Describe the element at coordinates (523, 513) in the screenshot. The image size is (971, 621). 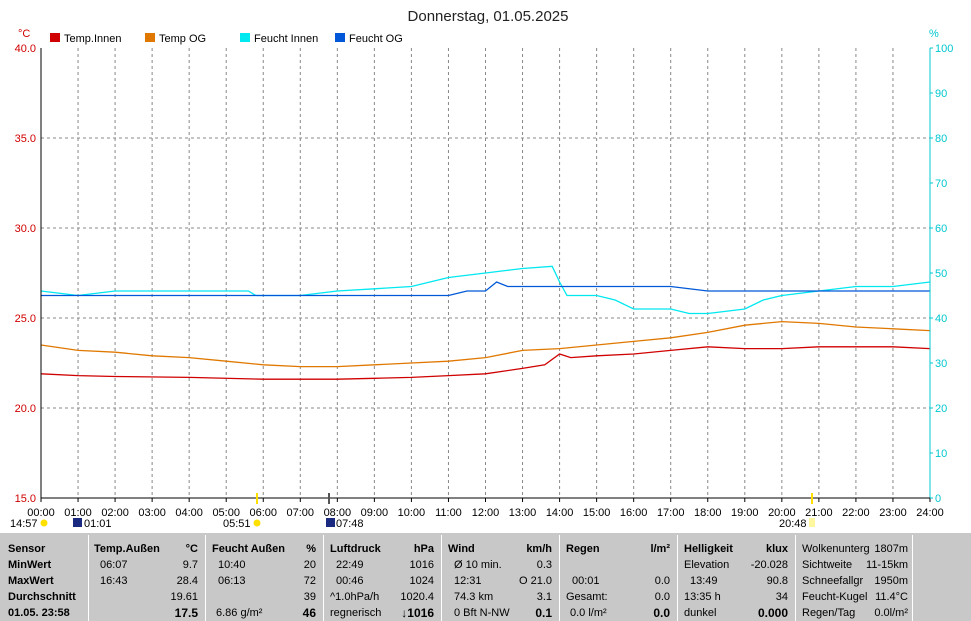
I see `x-tick-label: 13:00` at that location.